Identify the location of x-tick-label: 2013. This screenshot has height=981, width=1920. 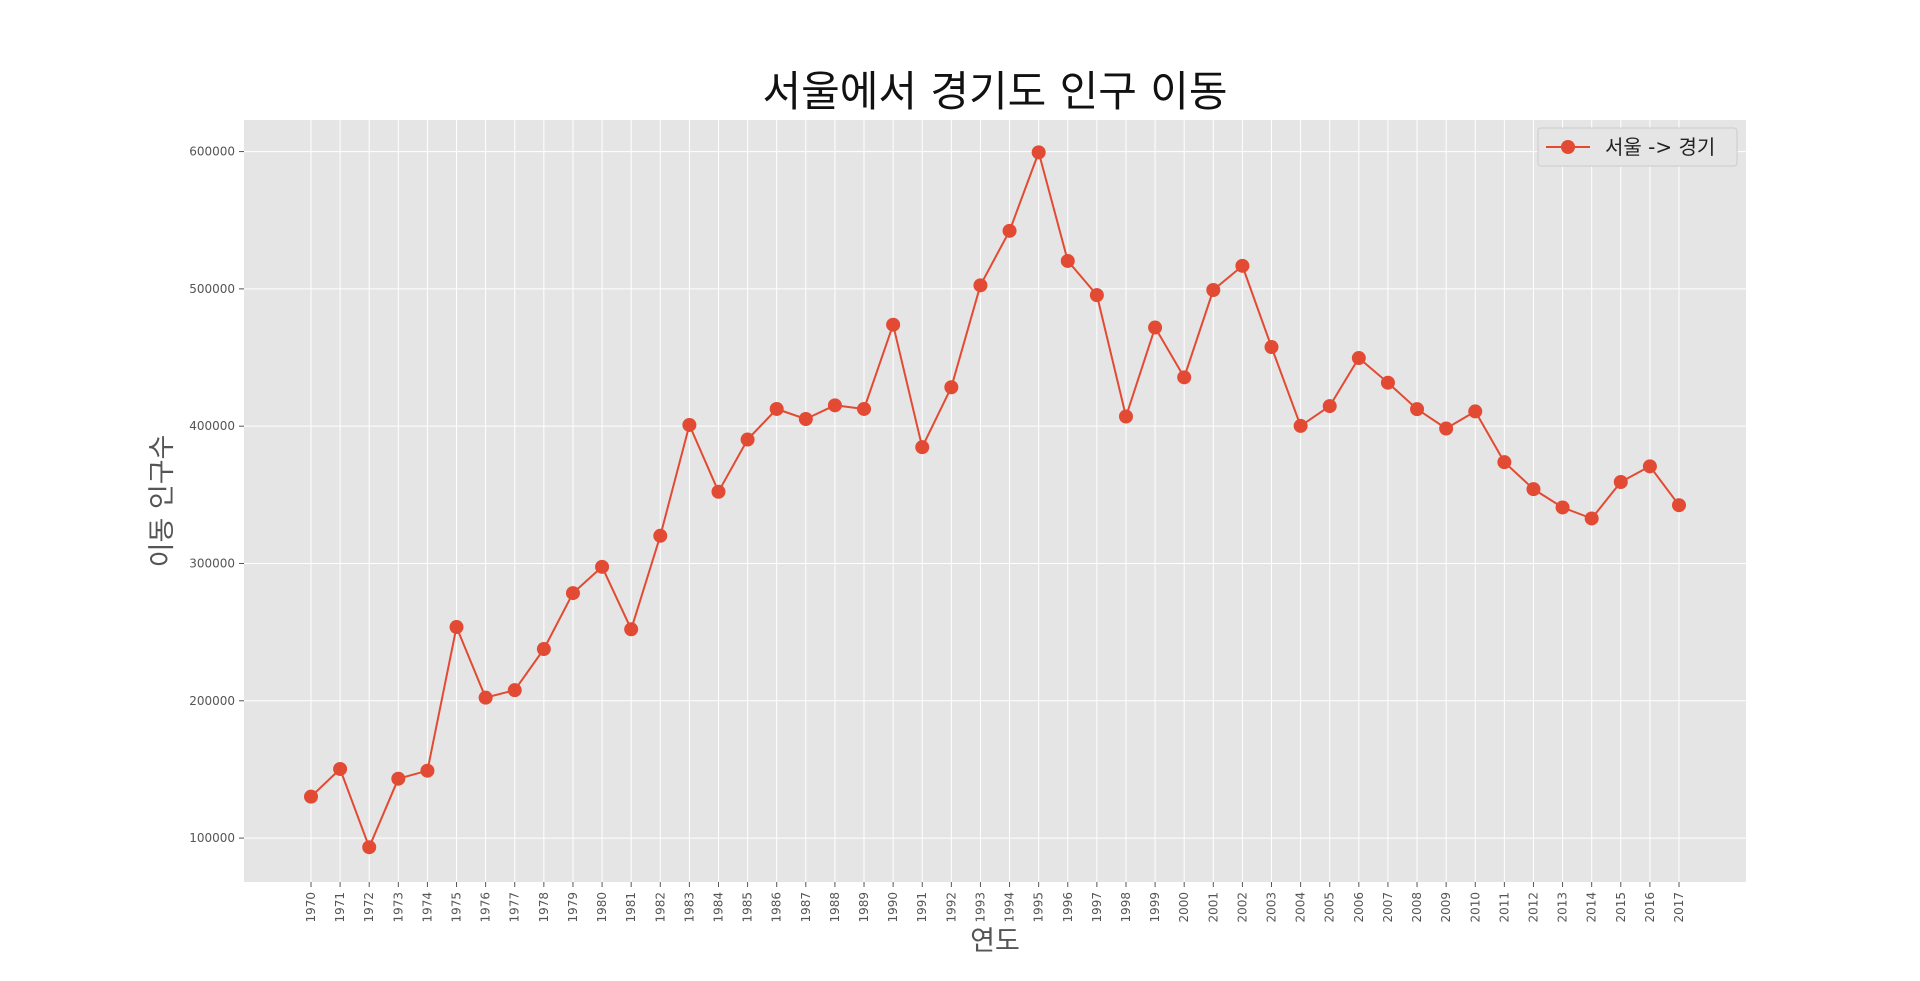
(1563, 907).